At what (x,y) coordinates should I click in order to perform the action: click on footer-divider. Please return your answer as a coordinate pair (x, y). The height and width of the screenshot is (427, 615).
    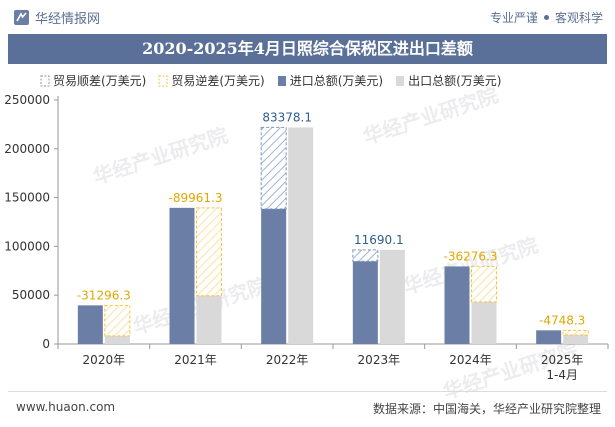
    Looking at the image, I should click on (307, 391).